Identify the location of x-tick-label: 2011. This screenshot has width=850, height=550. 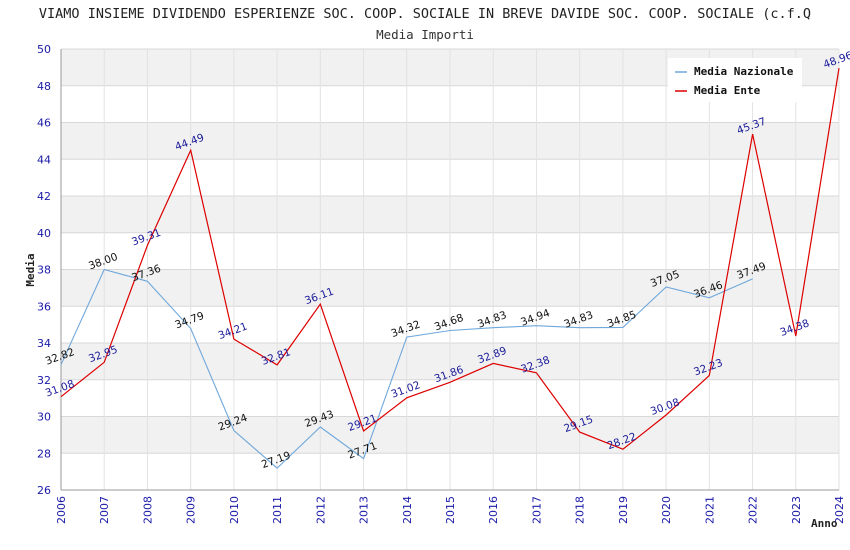
(277, 510).